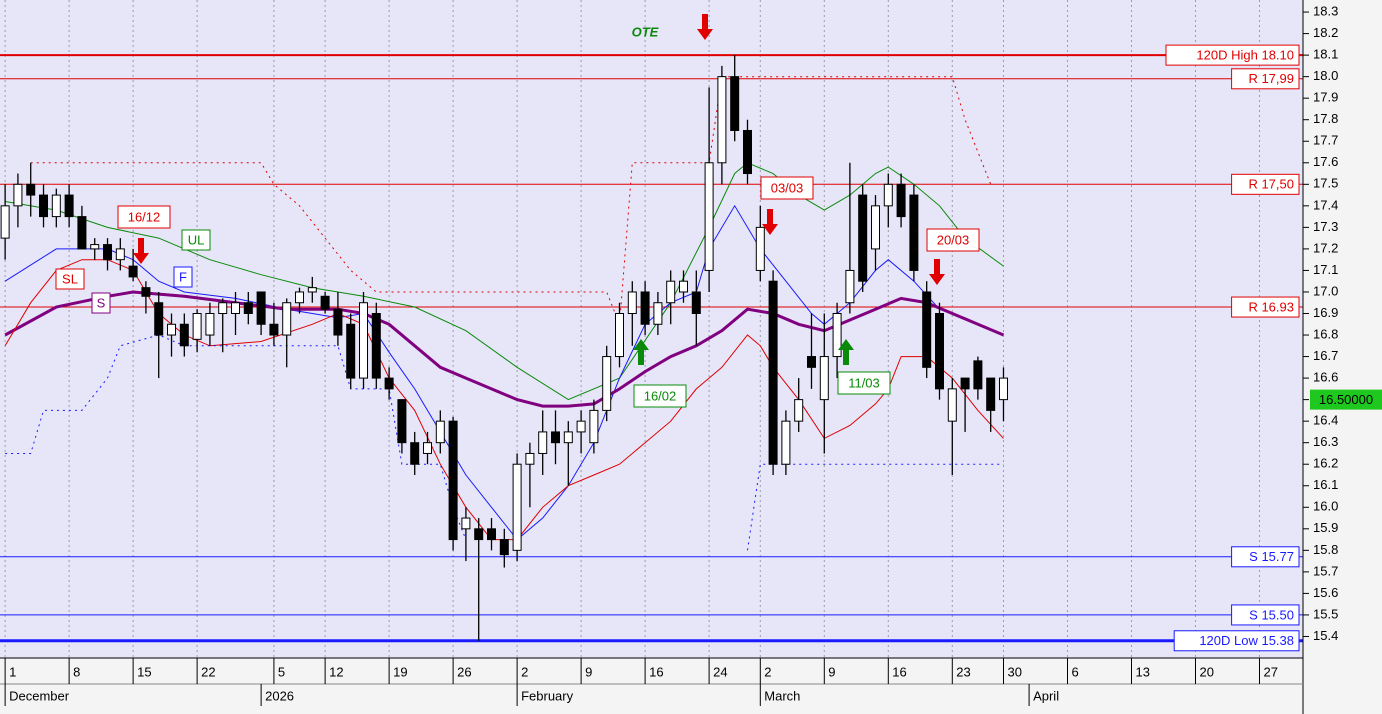  Describe the element at coordinates (1014, 671) in the screenshot. I see `x-tick-label: 30` at that location.